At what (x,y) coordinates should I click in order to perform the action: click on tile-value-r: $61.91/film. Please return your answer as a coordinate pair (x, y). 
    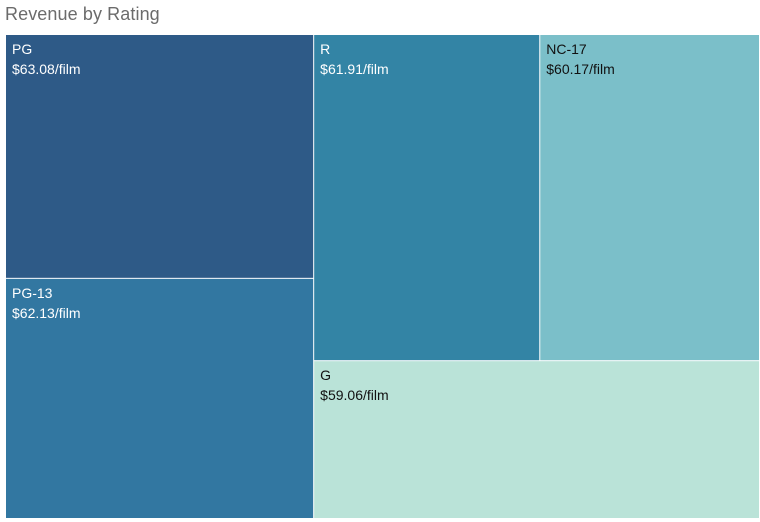
    Looking at the image, I should click on (354, 69).